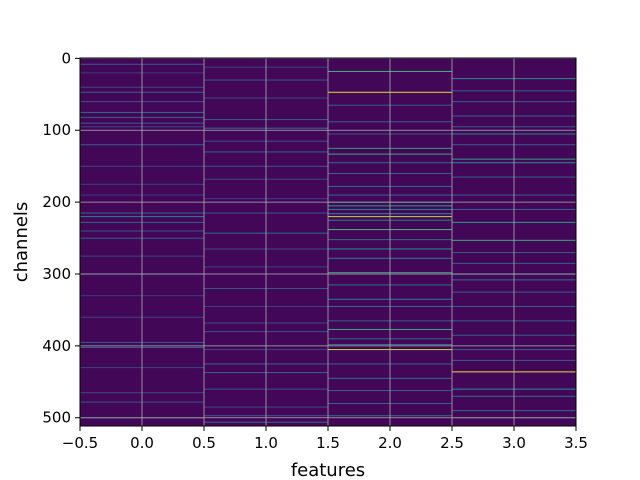 Image resolution: width=640 pixels, height=480 pixels. What do you see at coordinates (80, 443) in the screenshot?
I see `x-tick-label: −0.5` at bounding box center [80, 443].